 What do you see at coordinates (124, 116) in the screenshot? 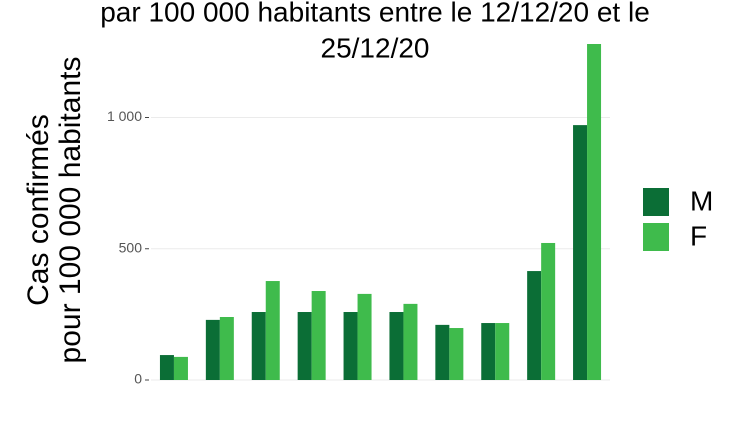
I see `y-tick-label: 1 000` at bounding box center [124, 116].